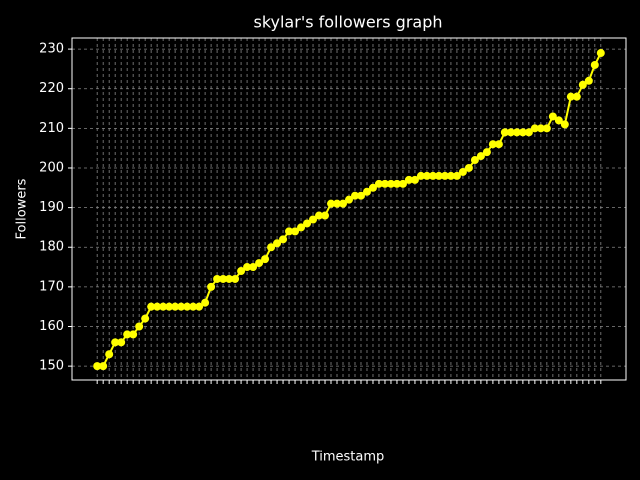 This screenshot has height=480, width=640. Describe the element at coordinates (22, 208) in the screenshot. I see `y-axis-label: Followers` at that location.